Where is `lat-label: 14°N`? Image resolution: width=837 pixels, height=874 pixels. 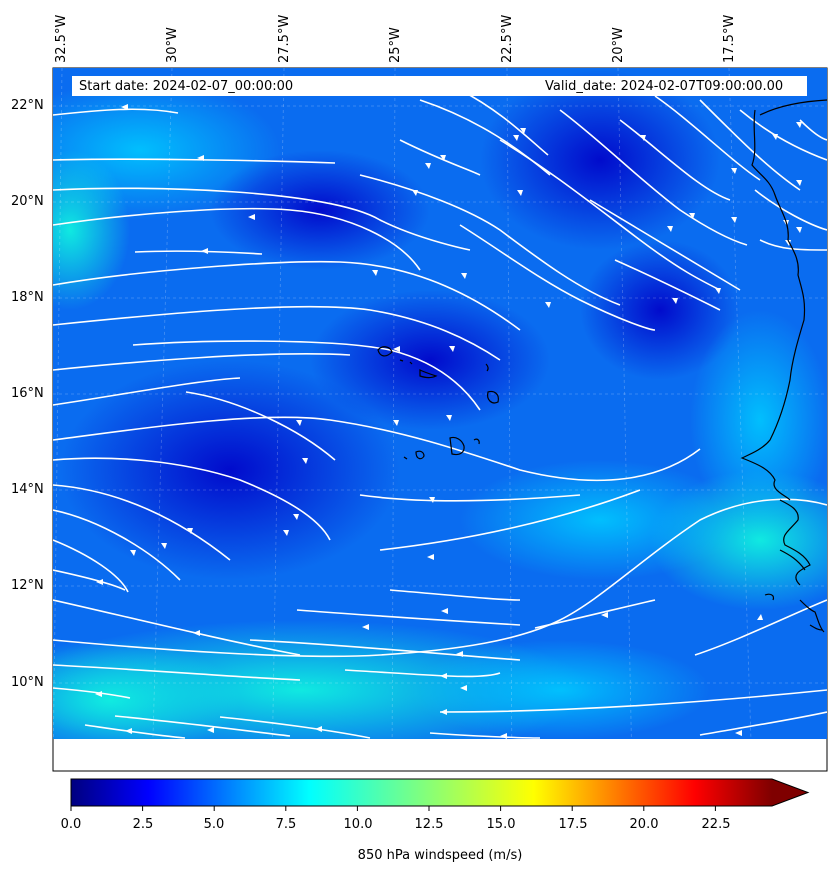
lat-label: 14°N is located at coordinates (27, 489).